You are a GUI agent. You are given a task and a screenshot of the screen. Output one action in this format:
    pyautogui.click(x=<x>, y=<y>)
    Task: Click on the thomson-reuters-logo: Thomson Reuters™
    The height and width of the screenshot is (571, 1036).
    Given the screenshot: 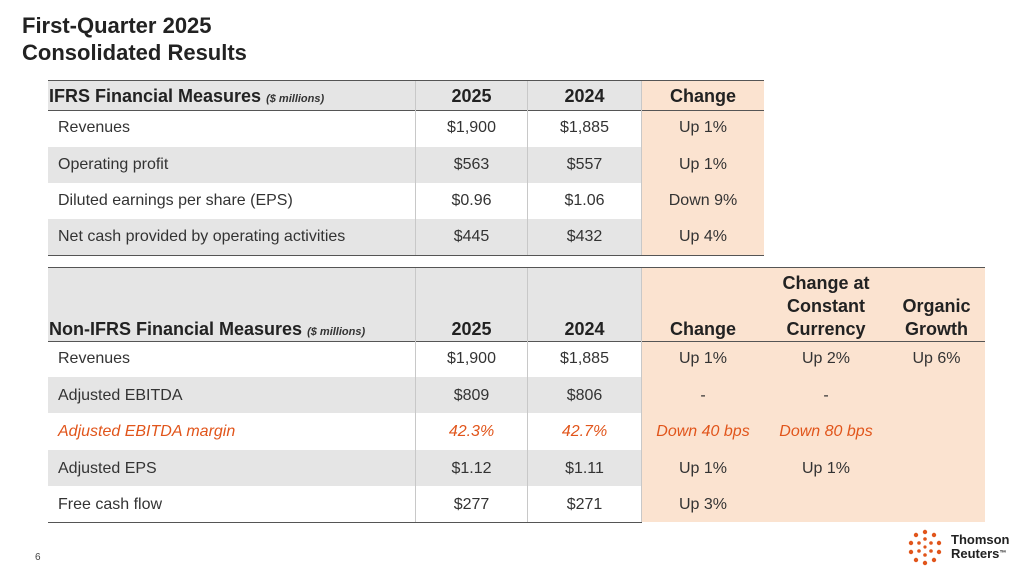 What is the action you would take?
    pyautogui.click(x=965, y=547)
    